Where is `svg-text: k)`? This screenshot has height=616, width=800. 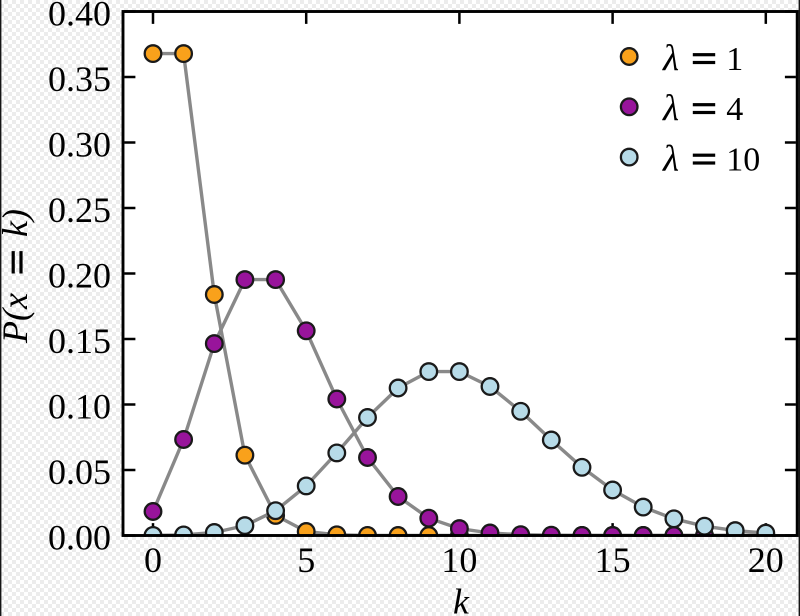 svg-text: k) is located at coordinates (17, 223).